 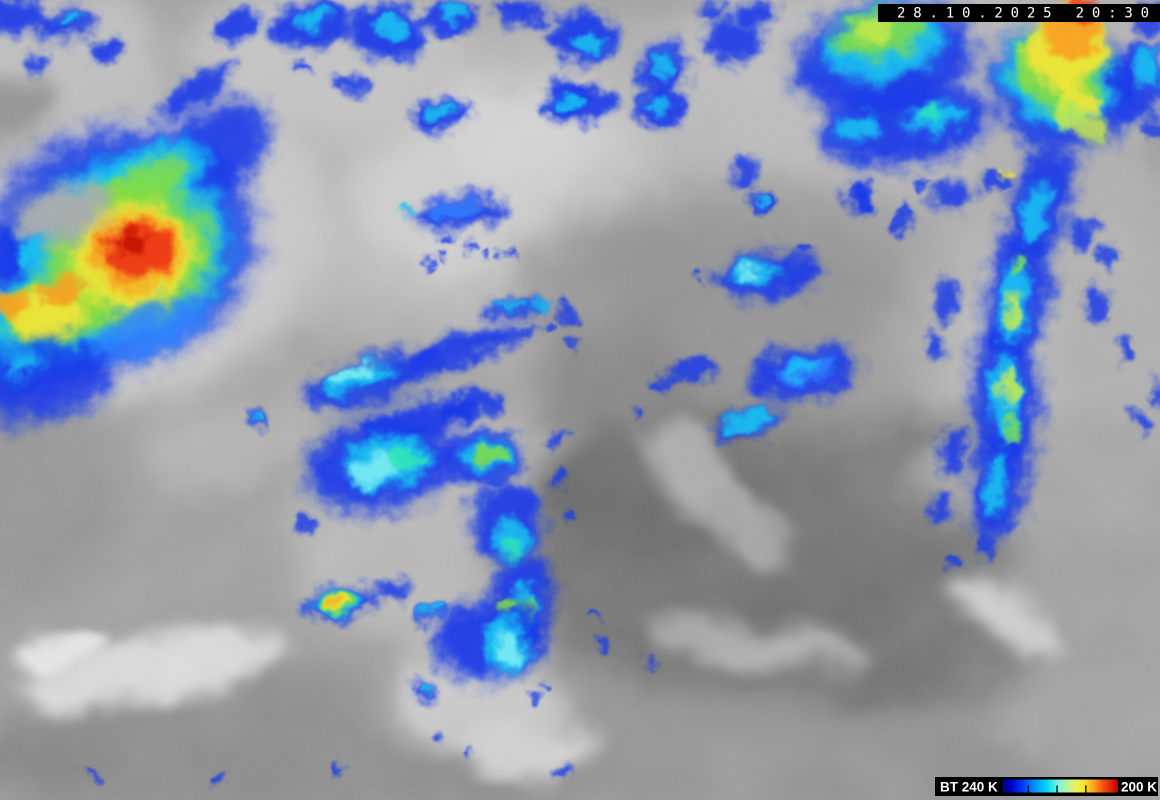 I want to click on legend-label-left: BT 240 K, so click(x=969, y=787).